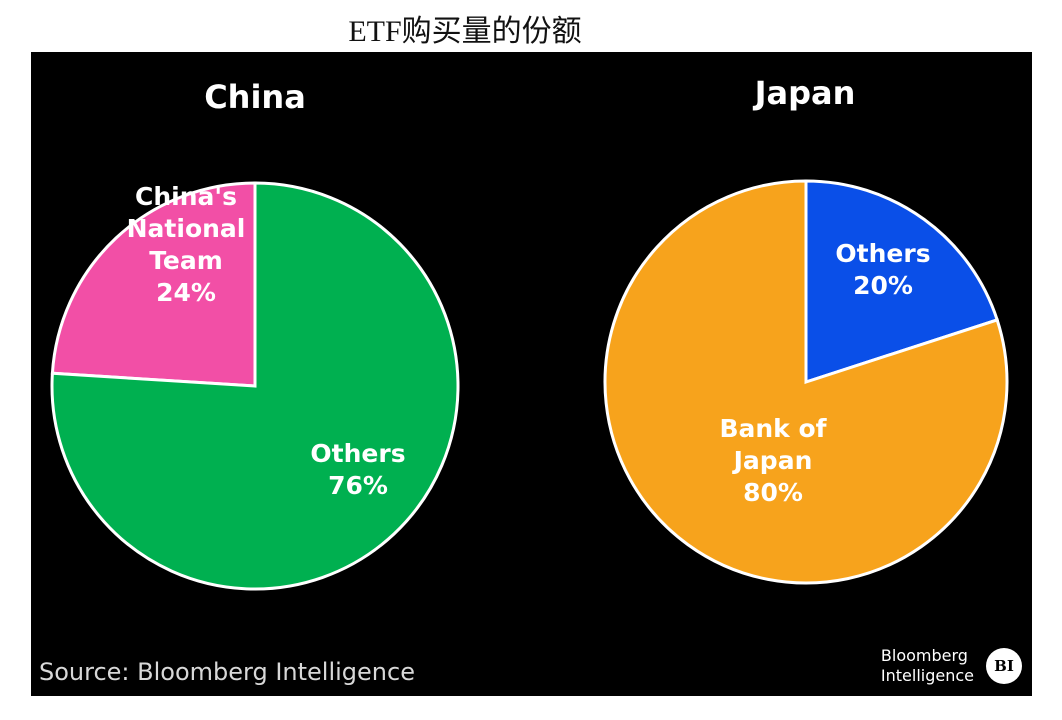  What do you see at coordinates (805, 93) in the screenshot?
I see `japan-chart-title: Japan` at bounding box center [805, 93].